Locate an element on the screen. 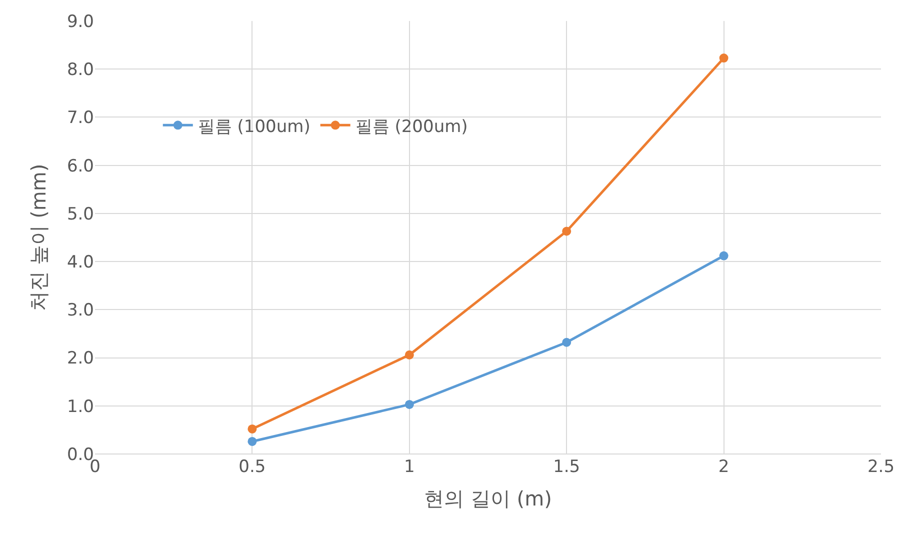 The height and width of the screenshot is (539, 907). x-axis-title: 현의 길이 (m) is located at coordinates (488, 498).